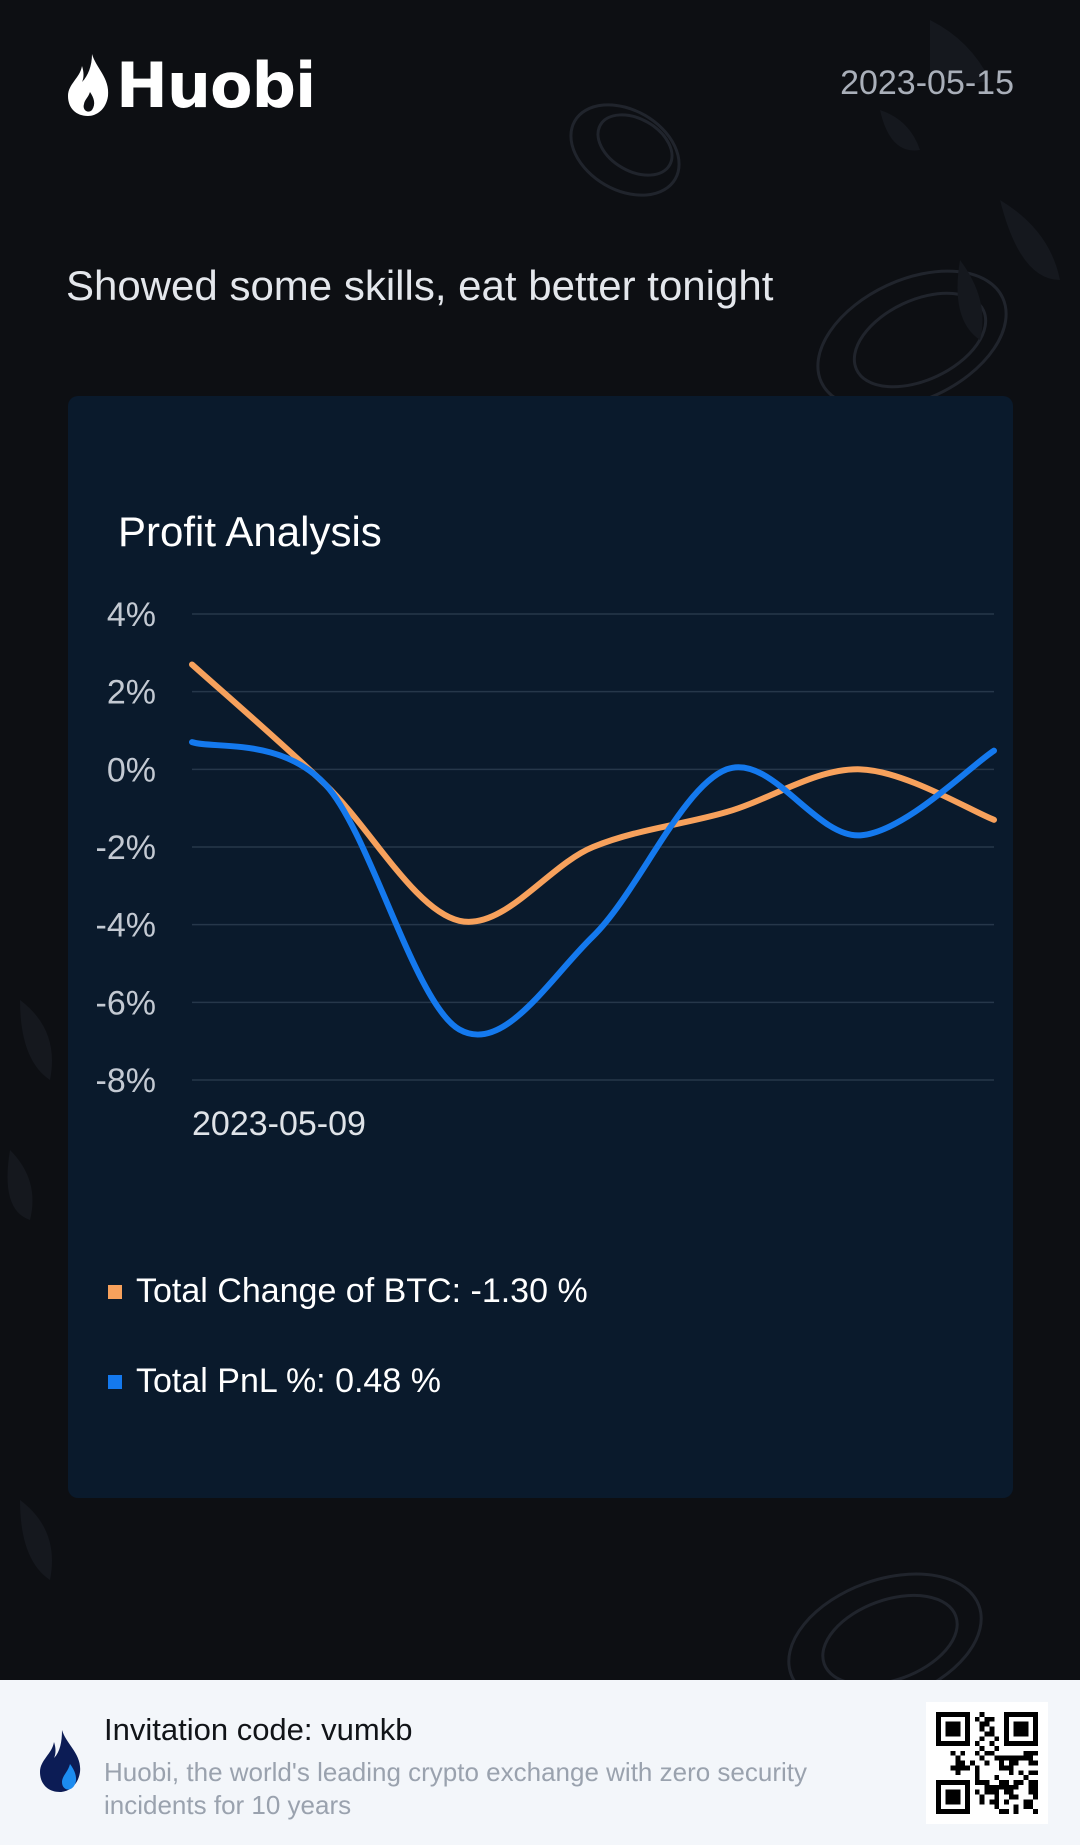 The image size is (1080, 1845). Describe the element at coordinates (279, 1124) in the screenshot. I see `x-tick-label: 2023-05-09` at that location.